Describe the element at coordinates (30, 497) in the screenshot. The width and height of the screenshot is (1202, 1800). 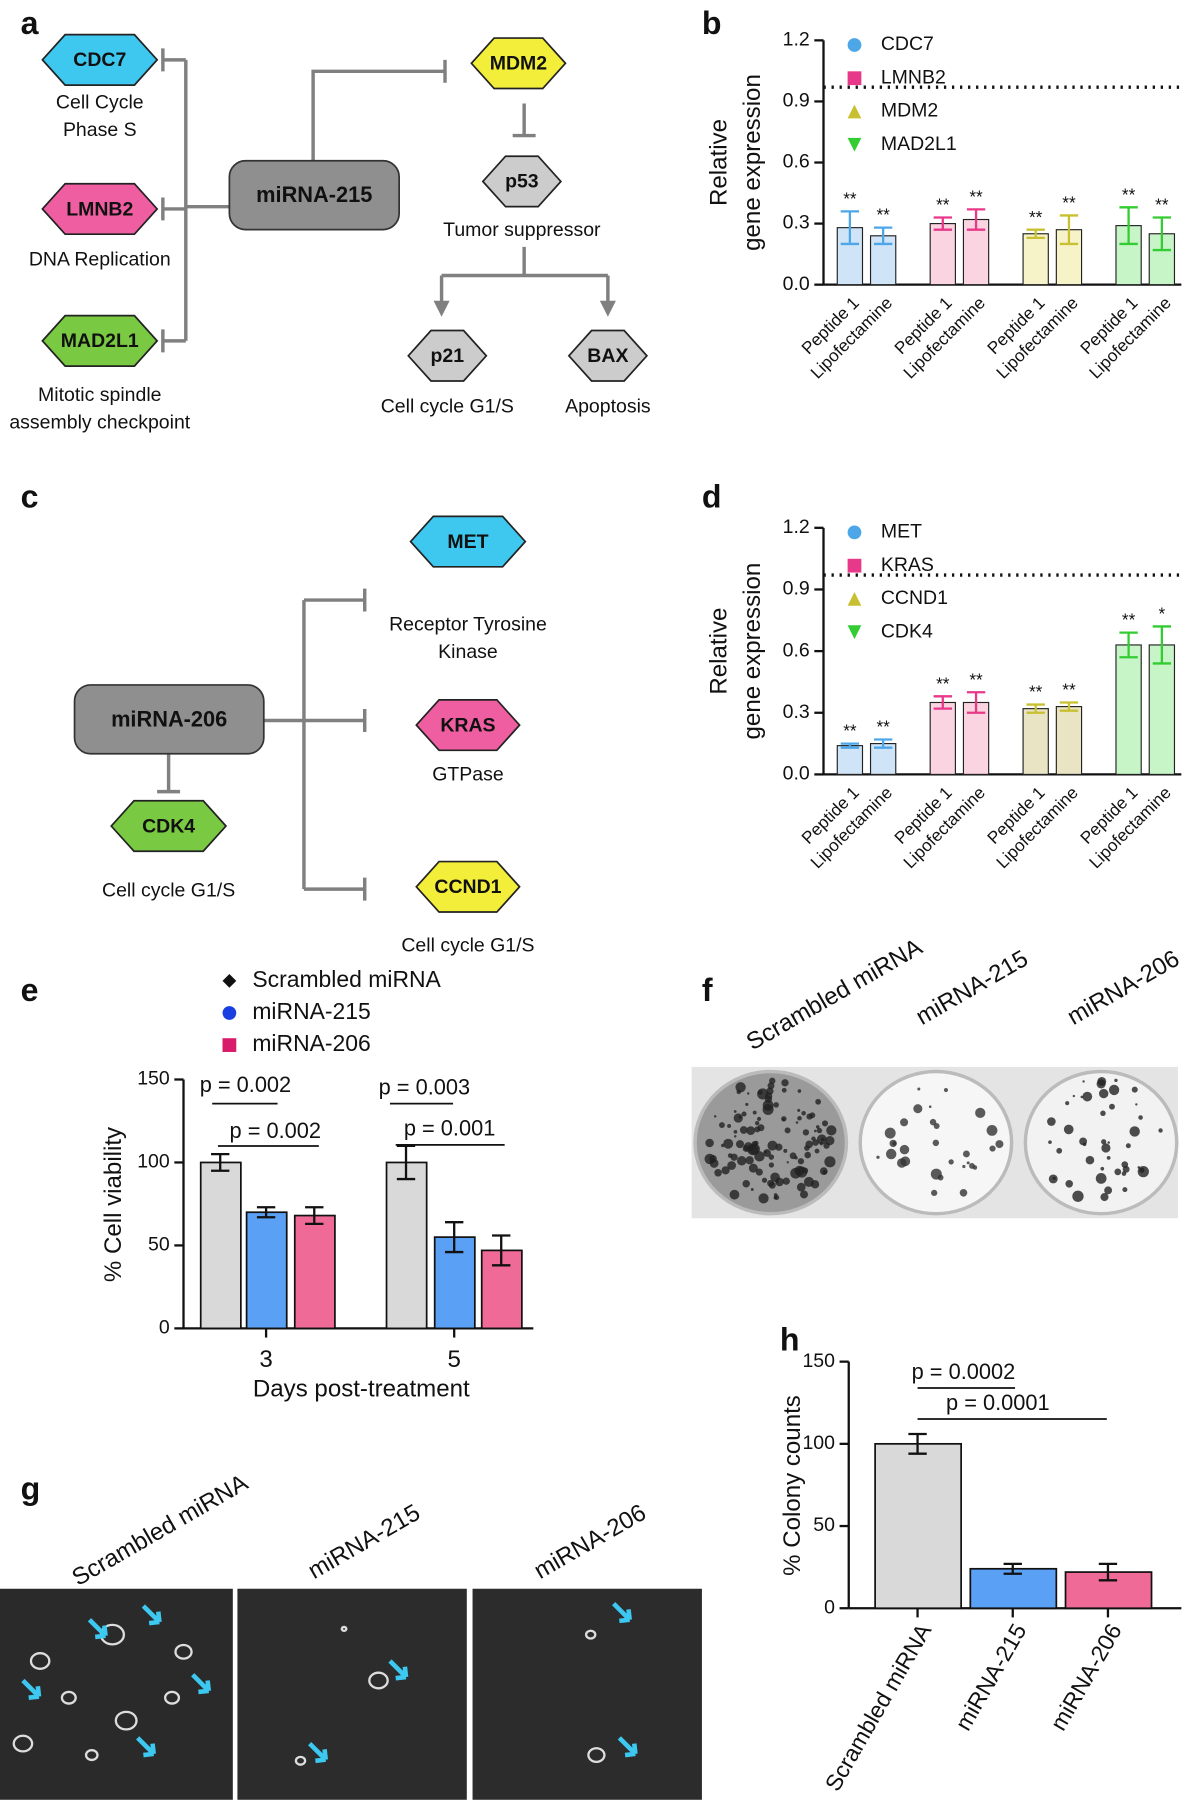
I see `panel-label: c` at that location.